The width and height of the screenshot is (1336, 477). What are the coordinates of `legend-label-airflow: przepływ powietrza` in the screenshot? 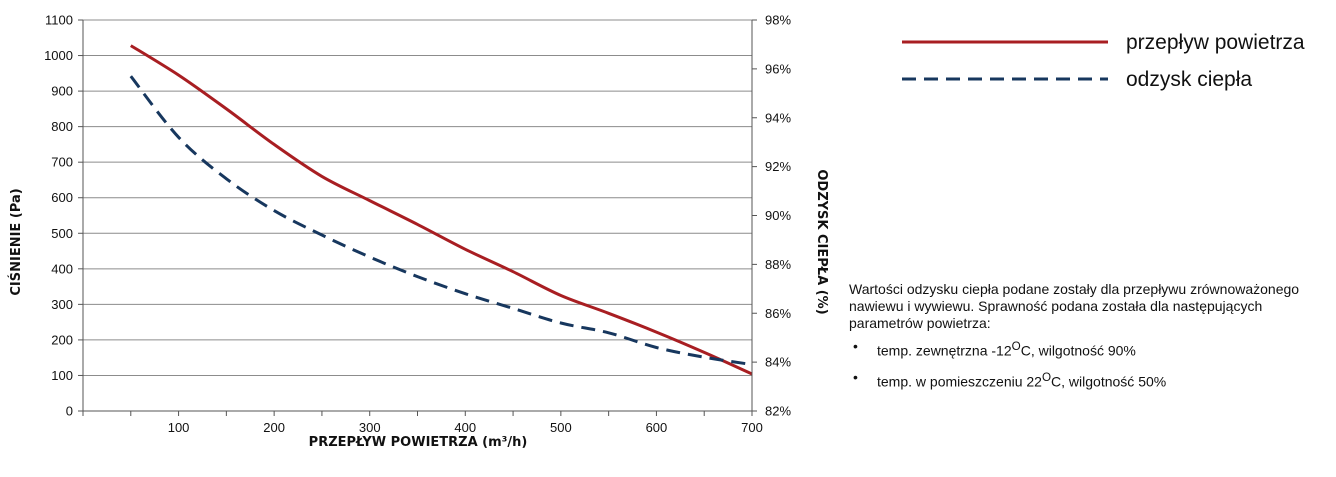 It's located at (1215, 42).